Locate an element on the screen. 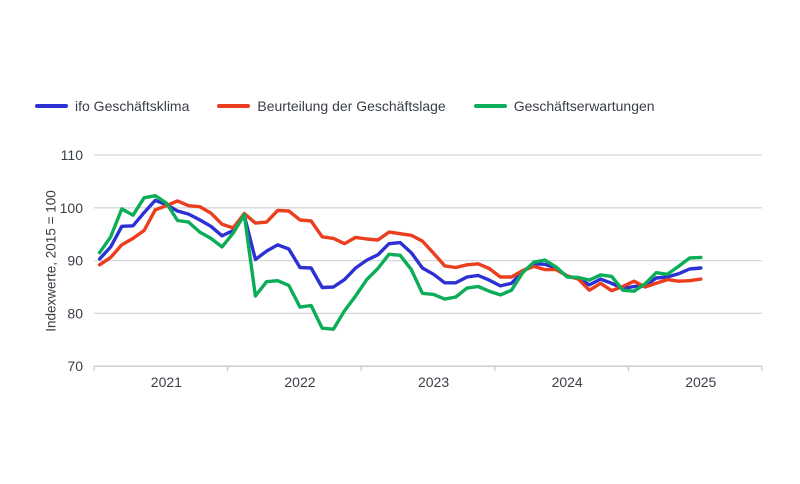  x-tick-label-2022: 2022 is located at coordinates (299, 382).